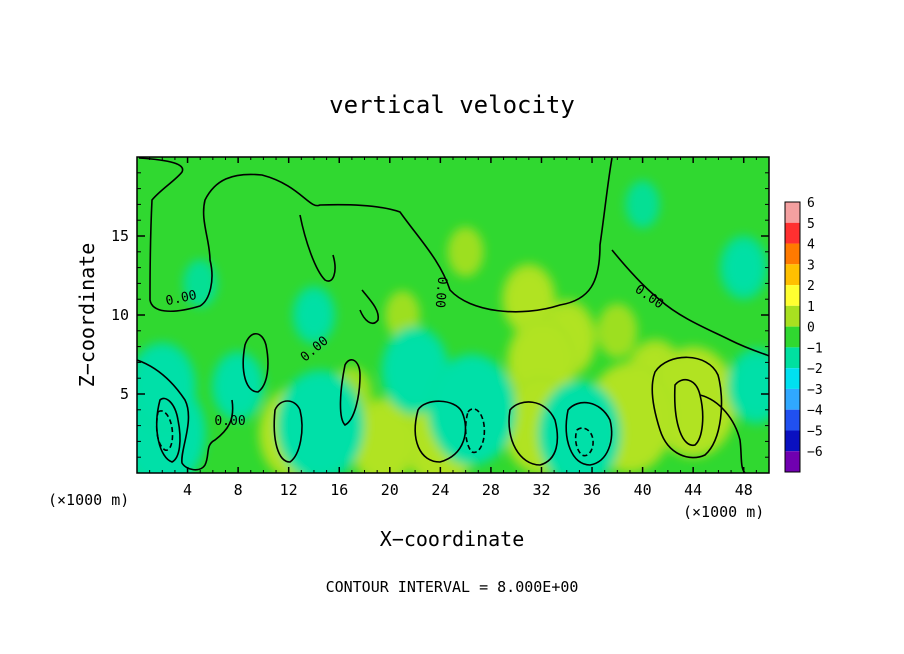 Image resolution: width=904 pixels, height=654 pixels. I want to click on colorbar-label: −6, so click(815, 452).